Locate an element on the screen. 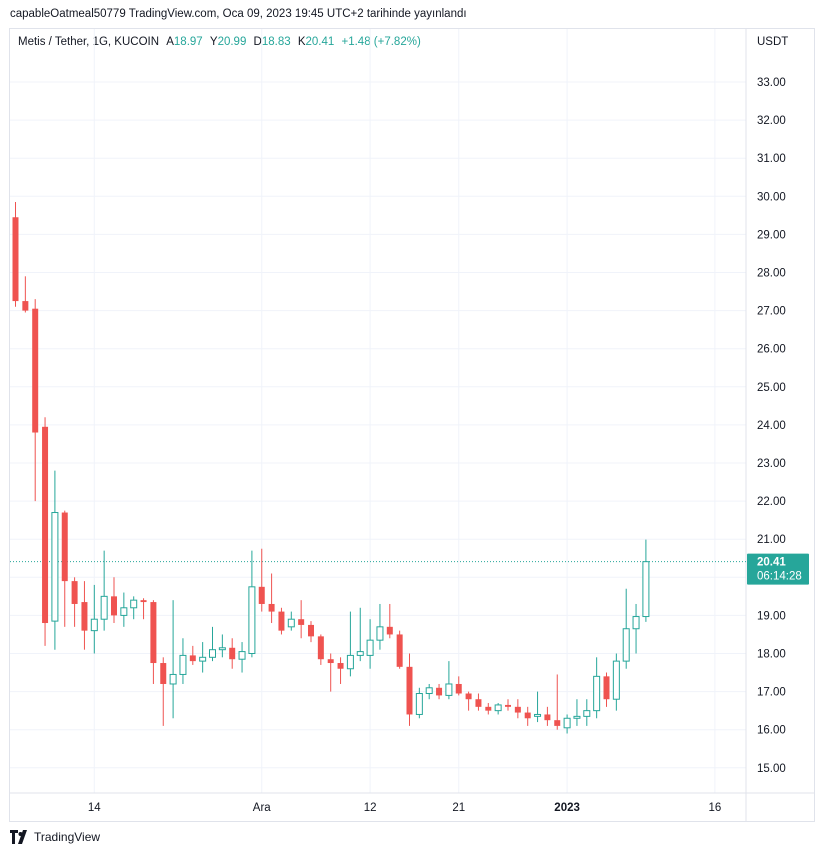  y-tick-label: 30.00 is located at coordinates (771, 197).